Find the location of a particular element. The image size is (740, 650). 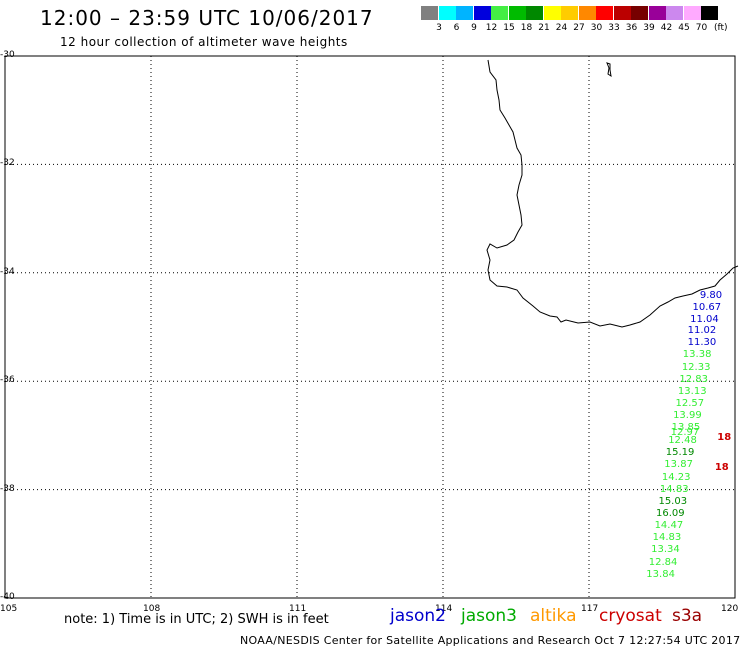

wave-height-reading: 10.67 is located at coordinates (707, 308).